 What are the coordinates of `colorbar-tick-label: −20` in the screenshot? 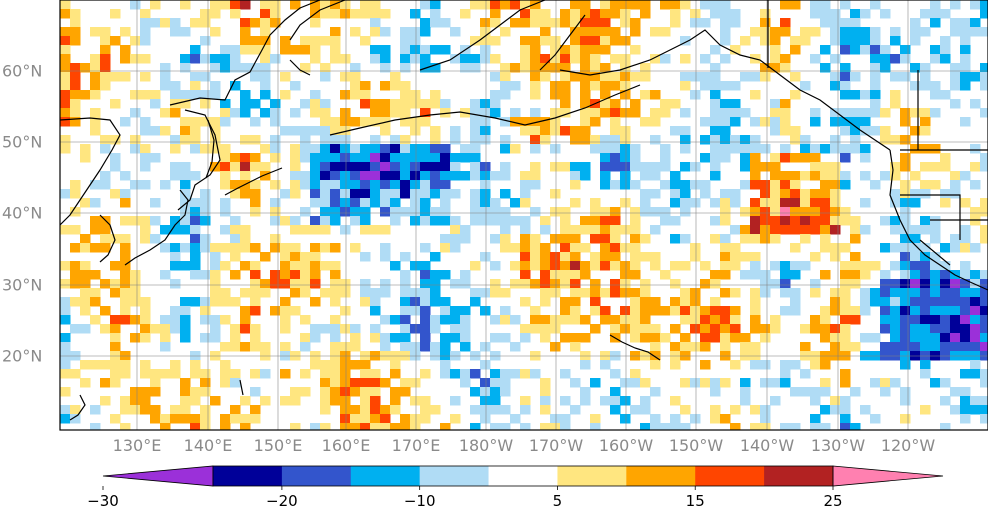 It's located at (282, 501).